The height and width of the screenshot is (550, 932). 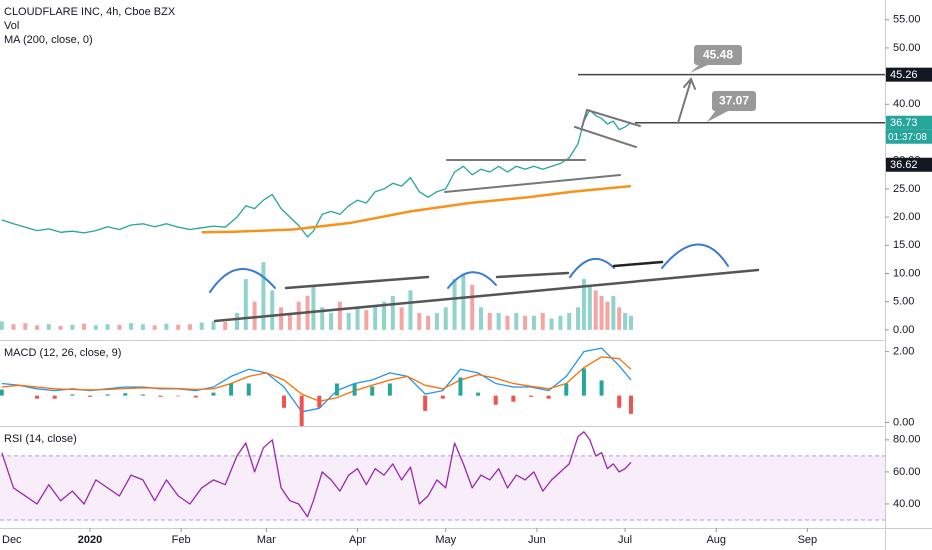 What do you see at coordinates (12, 540) in the screenshot?
I see `x-tick-label: Dec` at bounding box center [12, 540].